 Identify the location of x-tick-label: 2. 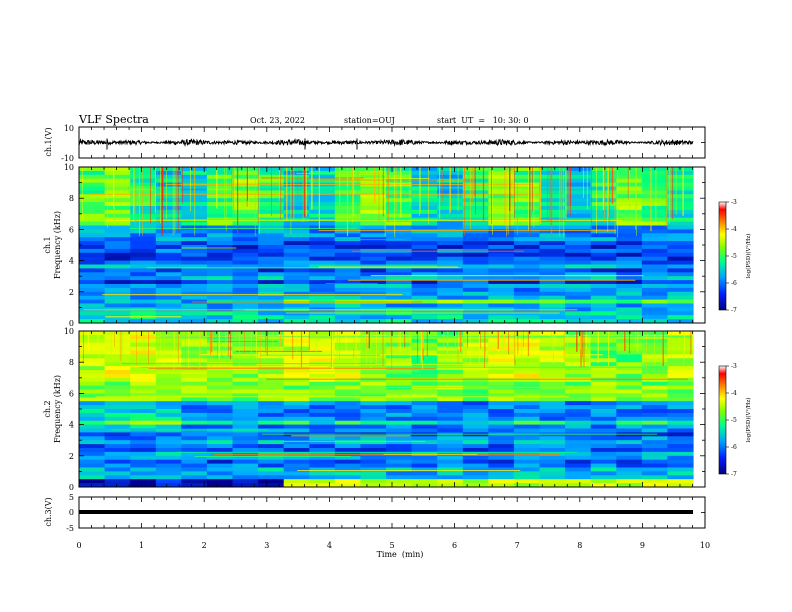
(204, 545).